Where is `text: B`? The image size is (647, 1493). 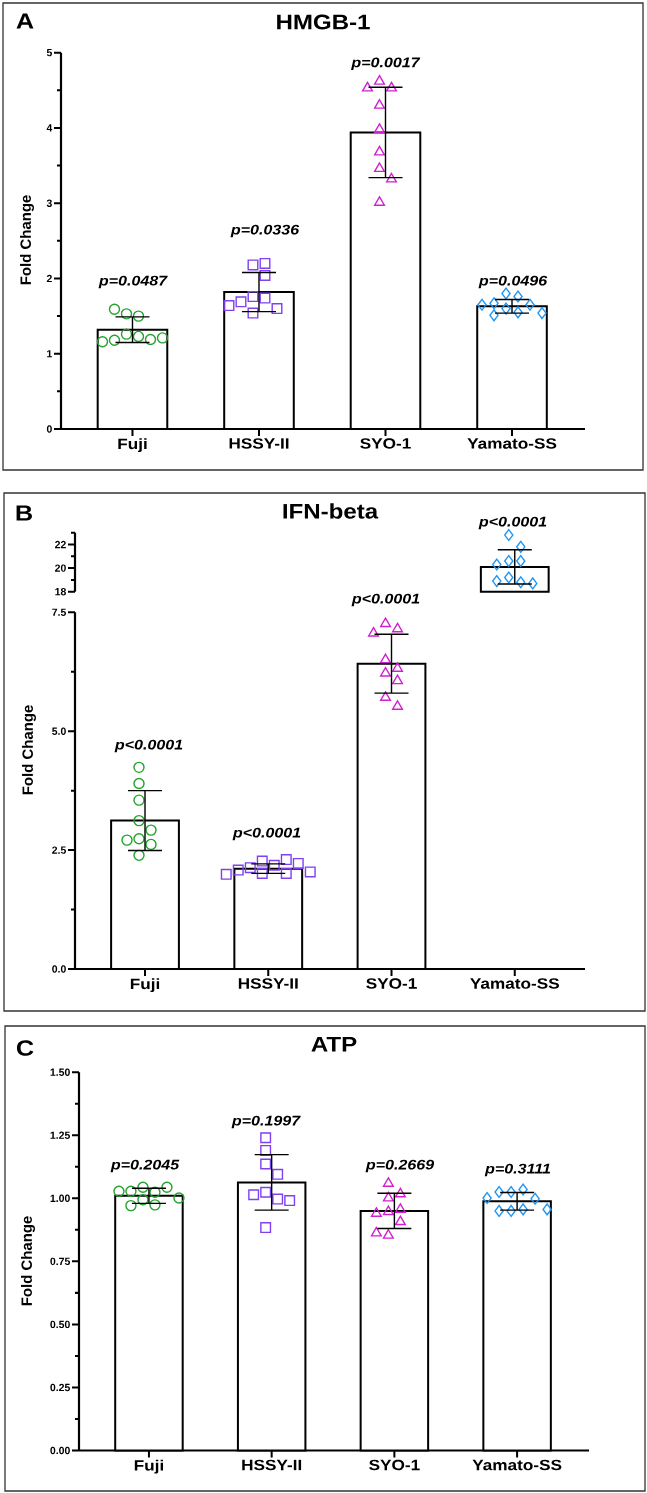
text: B is located at coordinates (24, 513).